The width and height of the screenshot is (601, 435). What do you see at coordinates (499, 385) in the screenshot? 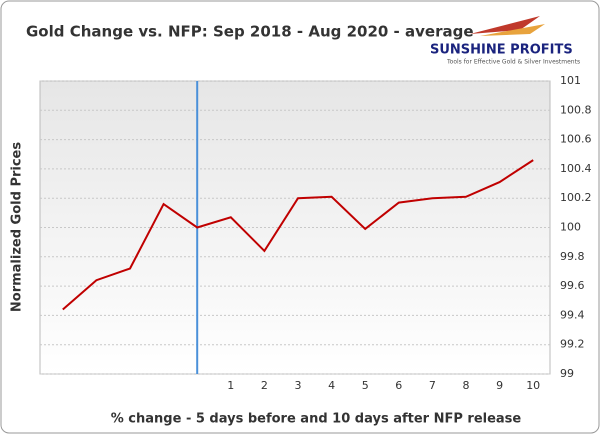
I see `x-tick-label: 9` at bounding box center [499, 385].